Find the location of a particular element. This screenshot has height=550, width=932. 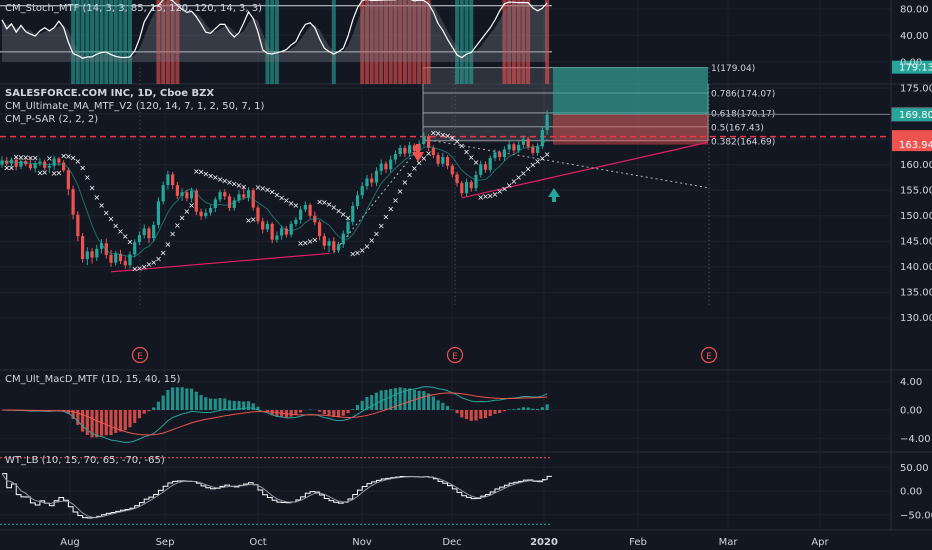

macd-indicator-label: CM_Ult_MacD_MTF (1D, 15, 40, 15) is located at coordinates (93, 379).